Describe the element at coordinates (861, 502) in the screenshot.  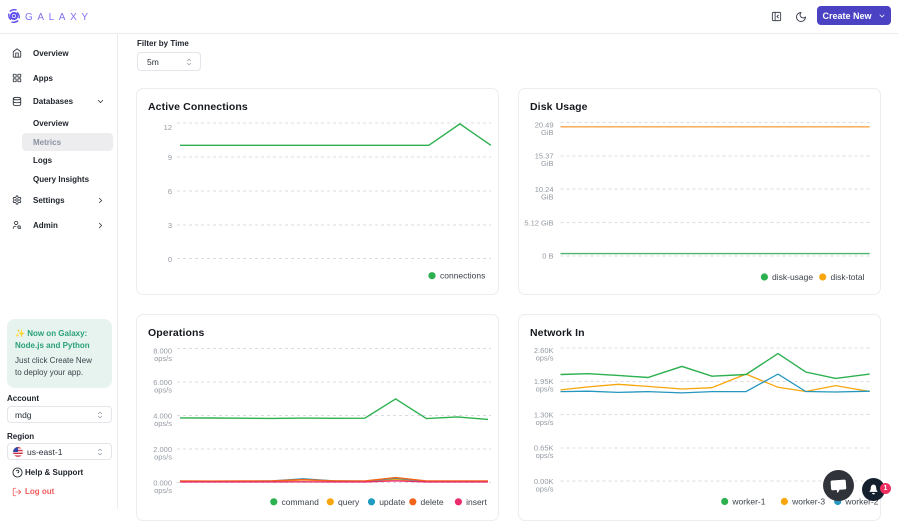
I see `svg-text: worker-2` at that location.